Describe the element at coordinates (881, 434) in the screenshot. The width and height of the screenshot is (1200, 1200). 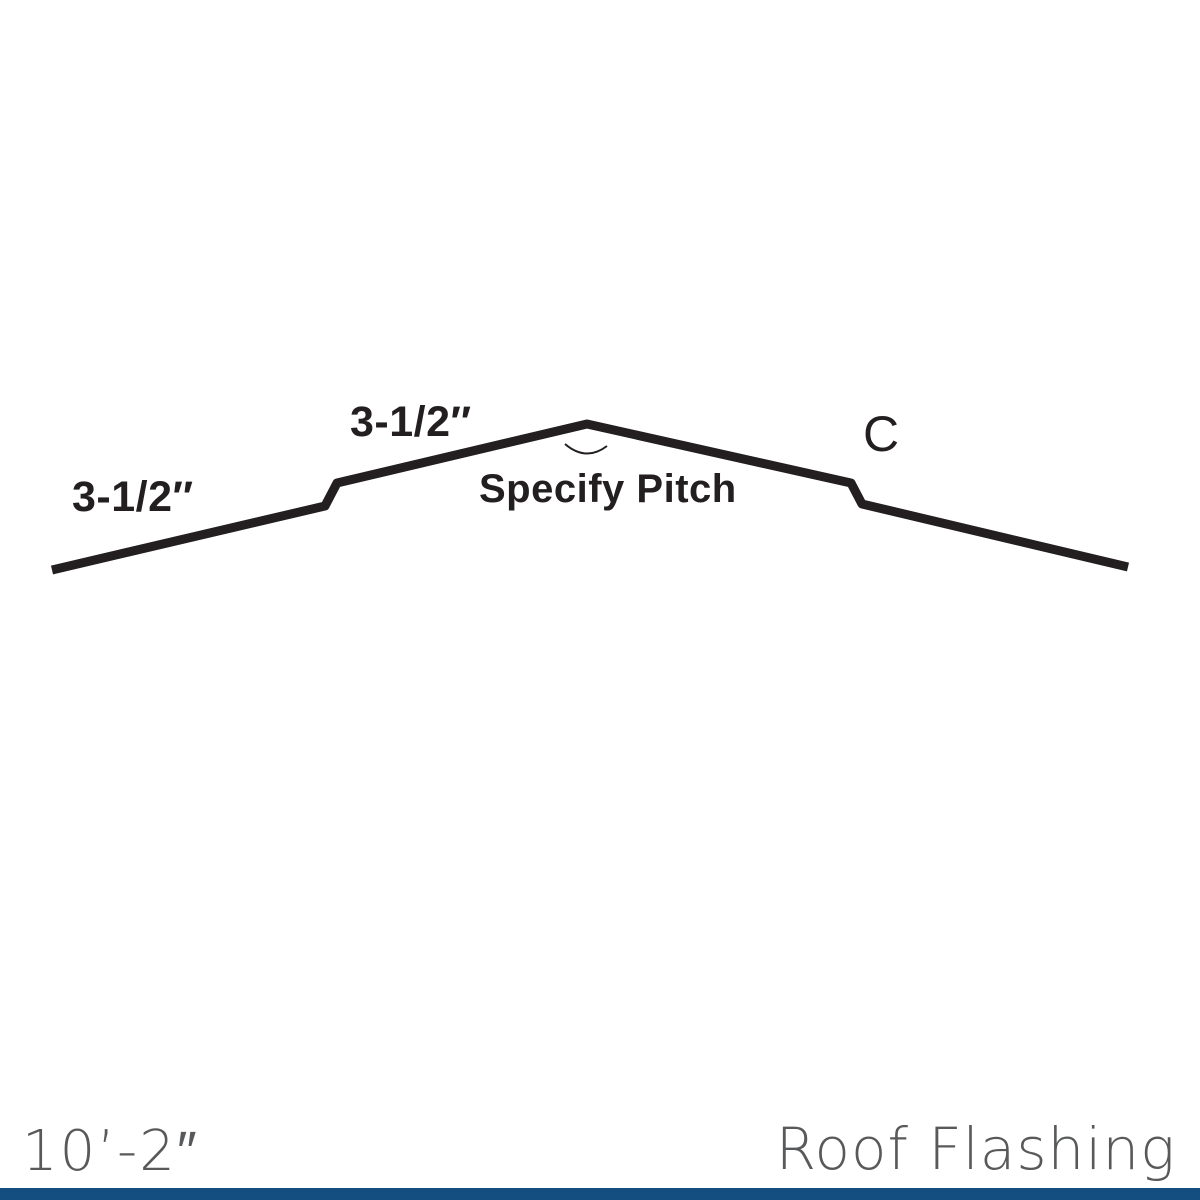
I see `dimension-label-c: C` at that location.